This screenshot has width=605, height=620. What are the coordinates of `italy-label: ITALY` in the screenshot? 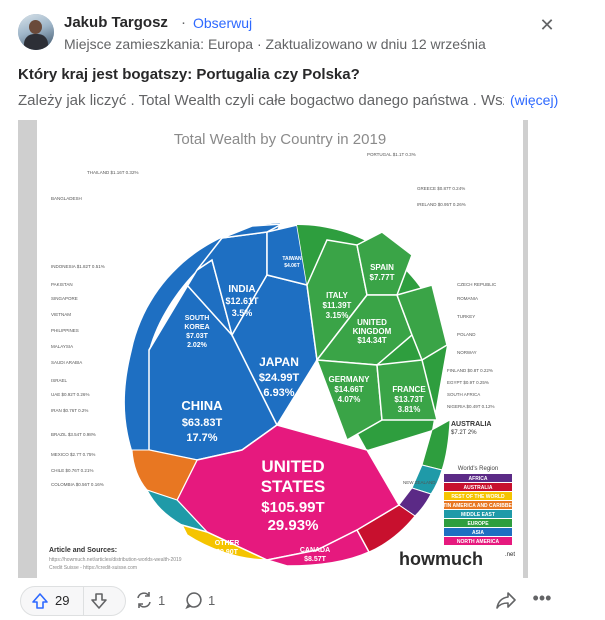 It's located at (337, 295).